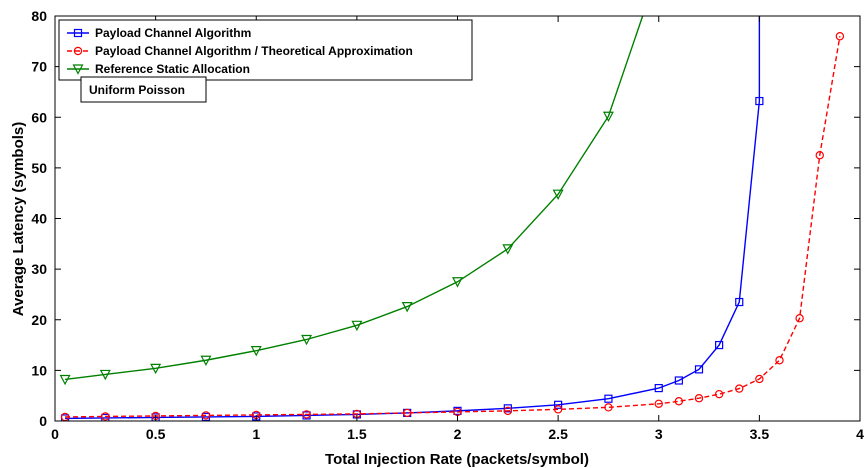 The image size is (866, 468). I want to click on x-tick-label: 3.5, so click(760, 434).